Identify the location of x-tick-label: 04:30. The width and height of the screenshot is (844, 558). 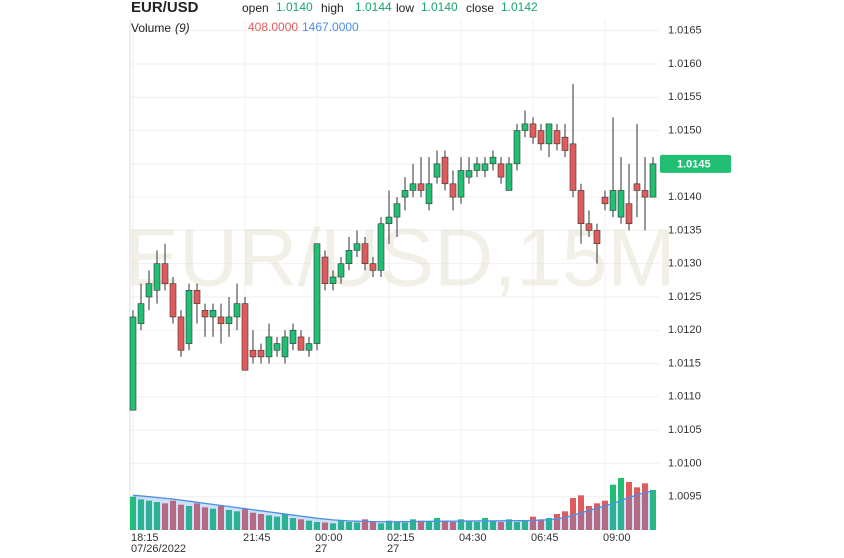
(473, 538).